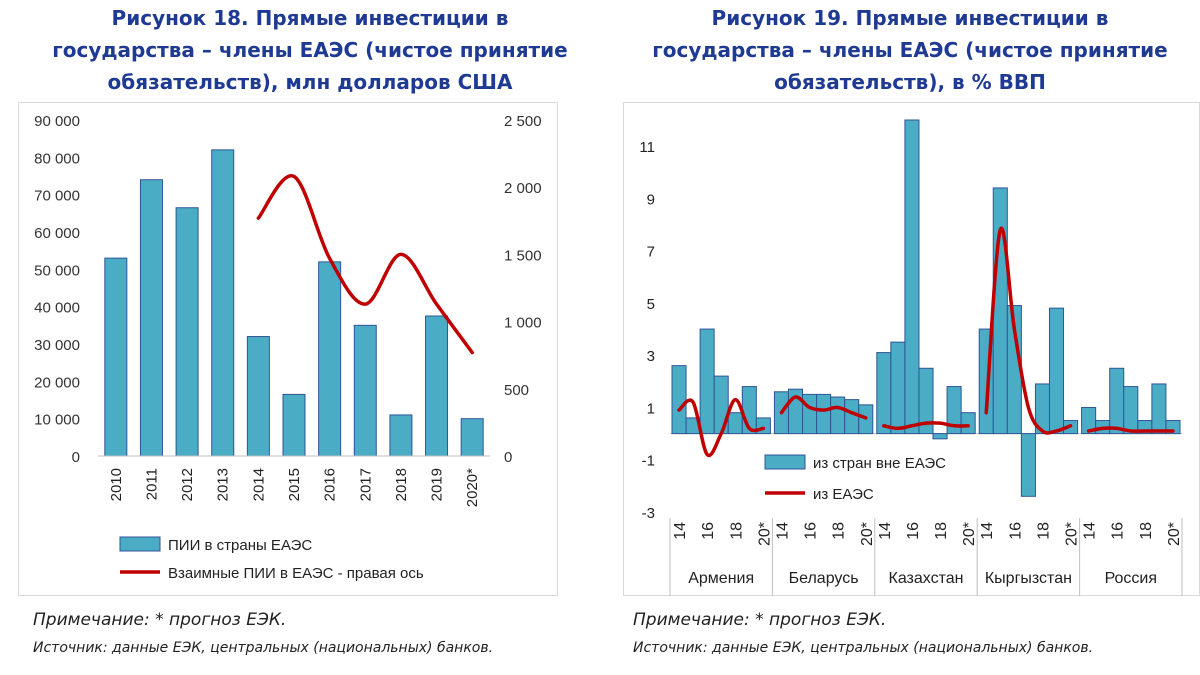 The width and height of the screenshot is (1200, 675). Describe the element at coordinates (57, 308) in the screenshot. I see `left-axis-tick-label: 40 000` at that location.